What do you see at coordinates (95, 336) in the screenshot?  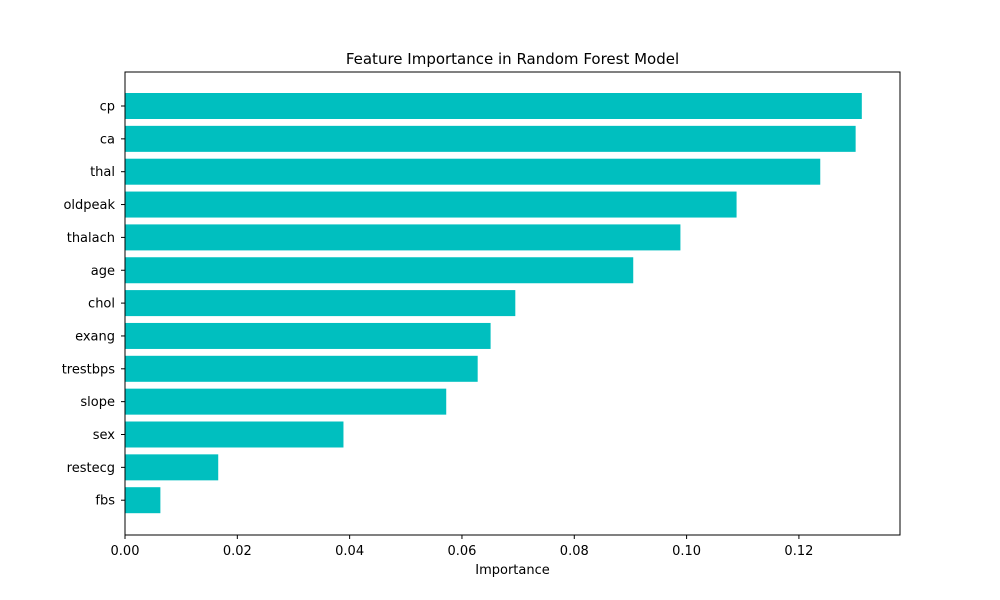 I see `y-tick-label: exang` at bounding box center [95, 336].